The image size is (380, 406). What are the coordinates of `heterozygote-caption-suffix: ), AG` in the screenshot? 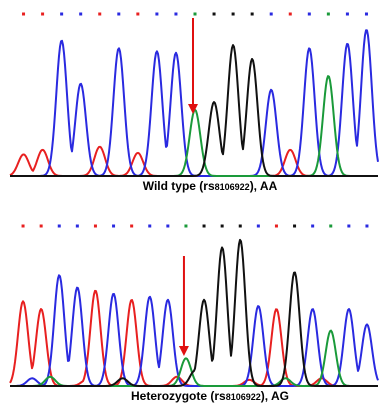 It's located at (275, 396).